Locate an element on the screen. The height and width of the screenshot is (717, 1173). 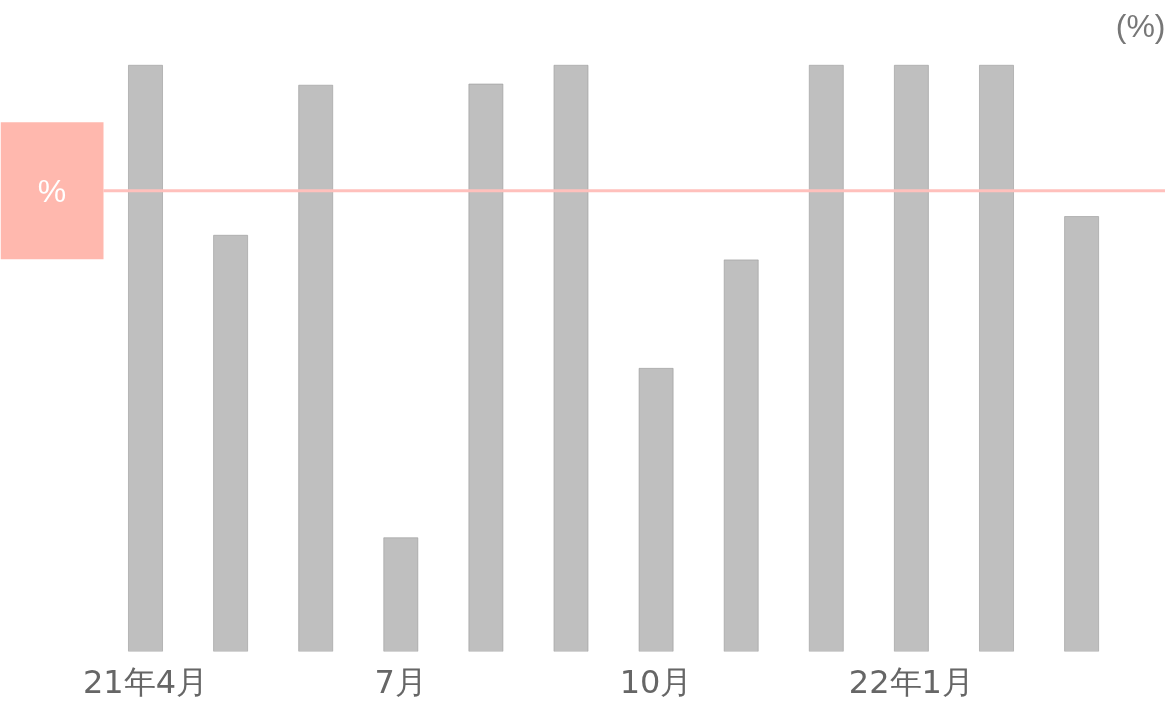
y-axis-title: (%) is located at coordinates (1140, 25).